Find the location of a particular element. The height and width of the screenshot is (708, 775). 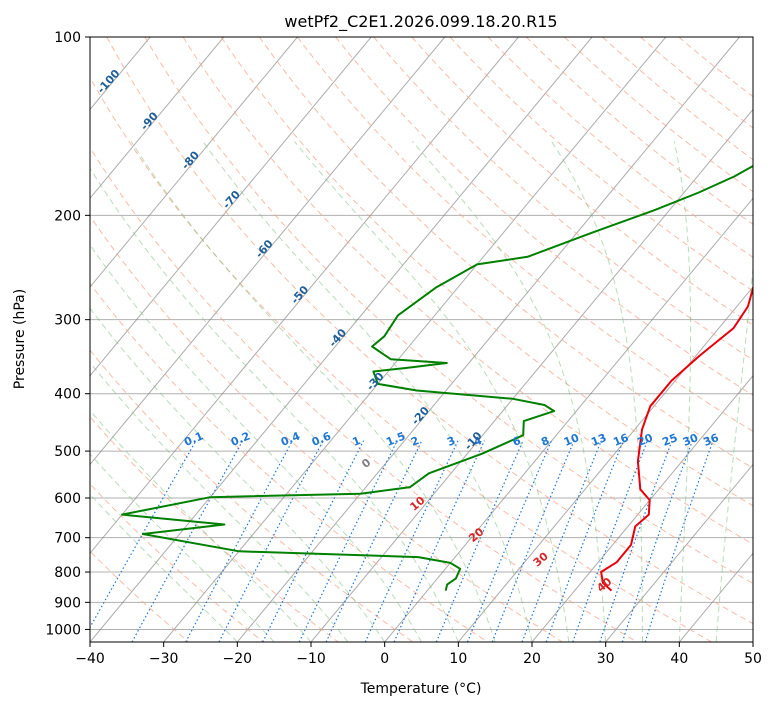

x-tick-label: 20 is located at coordinates (532, 659).